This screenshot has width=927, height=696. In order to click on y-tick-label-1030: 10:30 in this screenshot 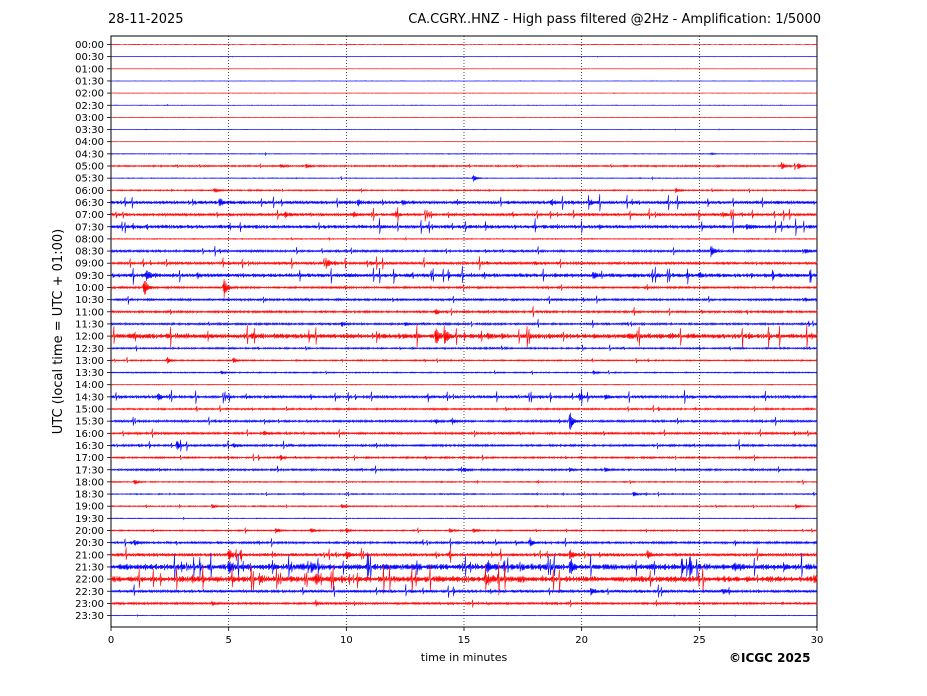, I will do `click(89, 300)`.